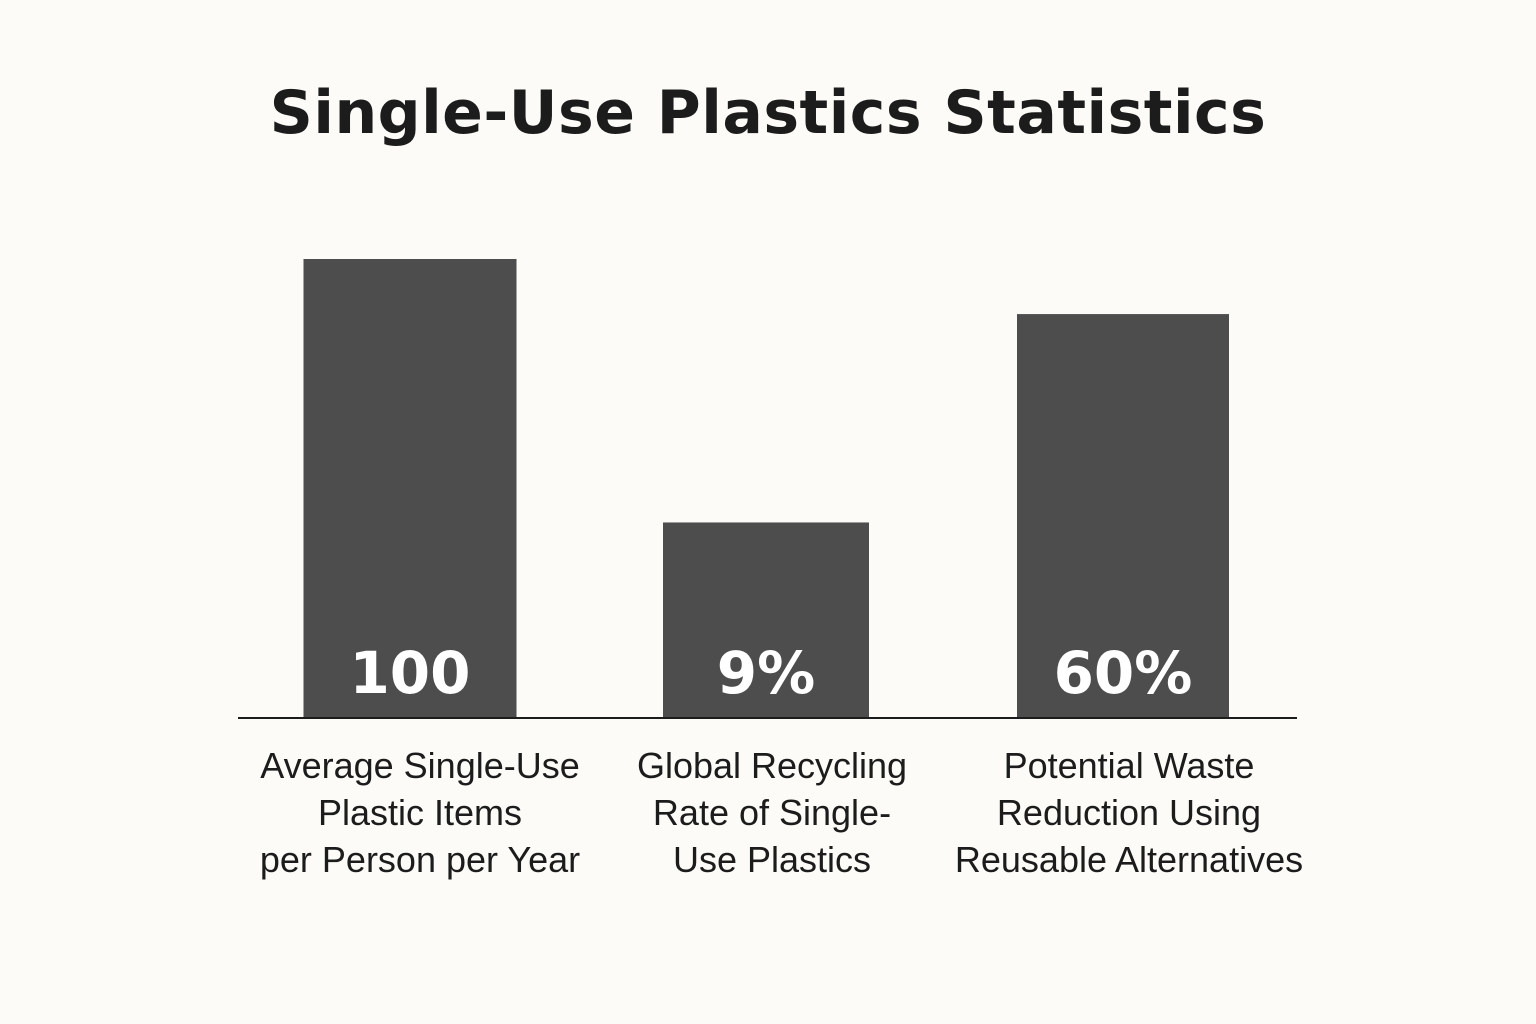 This screenshot has height=1024, width=1536. What do you see at coordinates (768, 113) in the screenshot?
I see `chart-title: Single-Use Plastics Statistics` at bounding box center [768, 113].